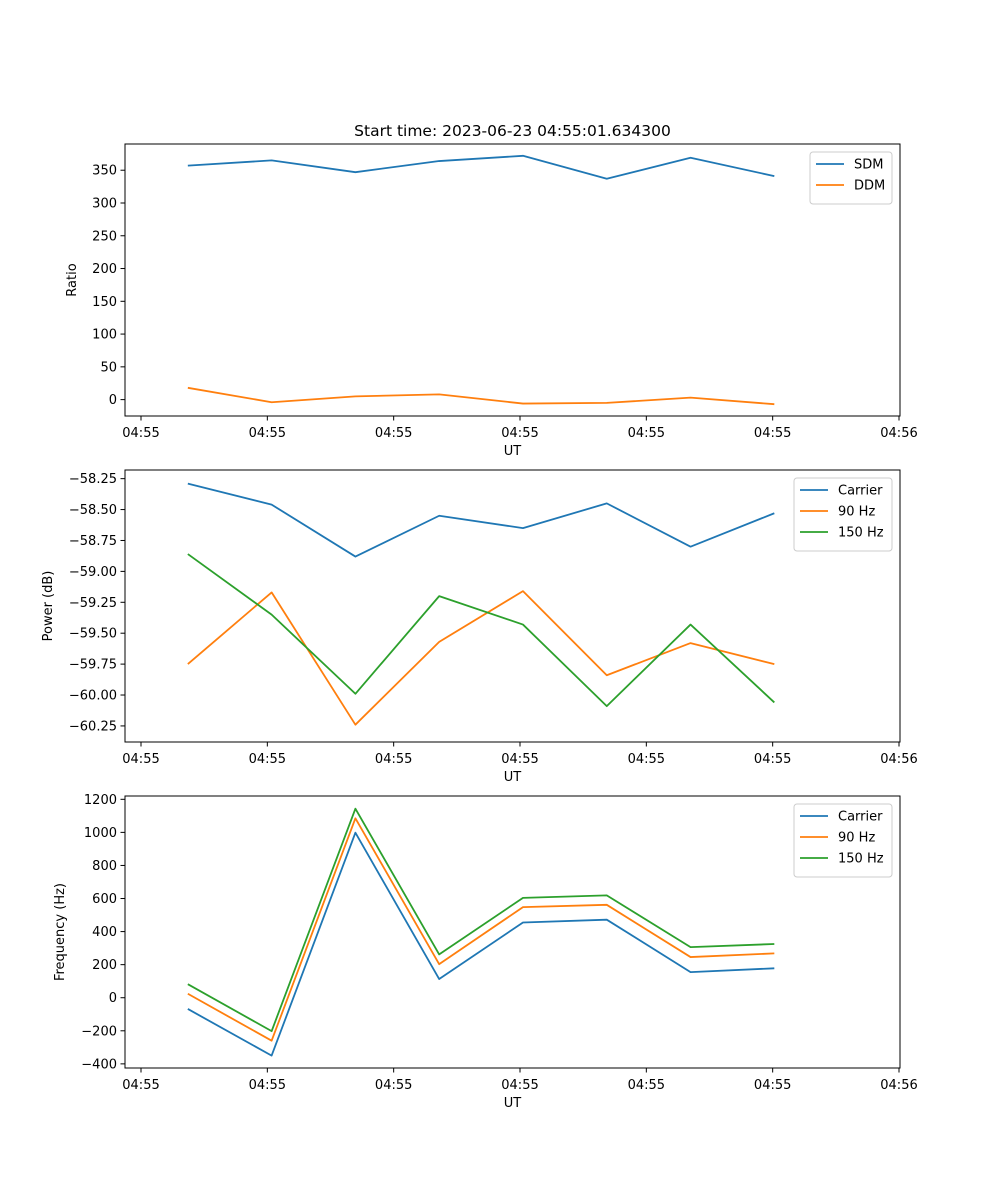  I want to click on y-tick-label: 1200, so click(100, 800).